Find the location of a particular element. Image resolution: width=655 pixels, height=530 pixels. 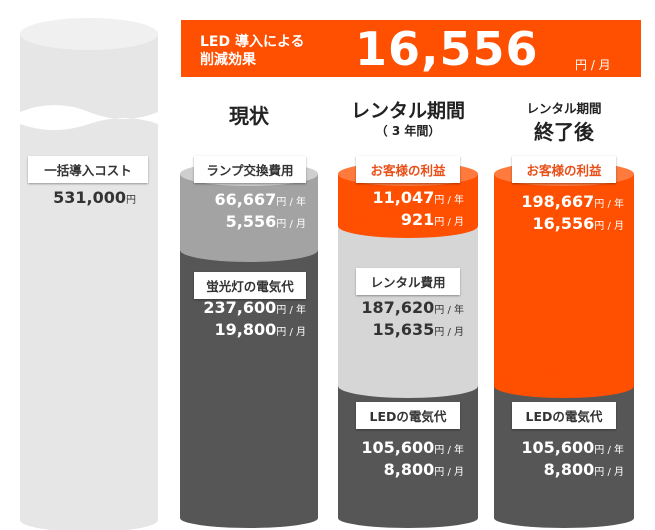

banner-unit: 円 / 月 is located at coordinates (593, 65).